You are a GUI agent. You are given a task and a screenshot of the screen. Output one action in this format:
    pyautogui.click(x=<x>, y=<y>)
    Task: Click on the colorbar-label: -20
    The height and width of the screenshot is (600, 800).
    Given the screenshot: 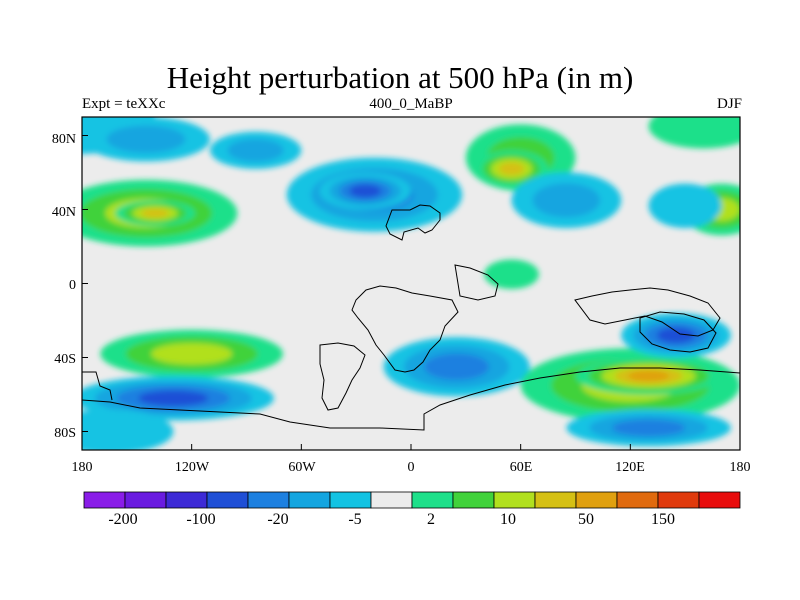 What is the action you would take?
    pyautogui.click(x=278, y=519)
    